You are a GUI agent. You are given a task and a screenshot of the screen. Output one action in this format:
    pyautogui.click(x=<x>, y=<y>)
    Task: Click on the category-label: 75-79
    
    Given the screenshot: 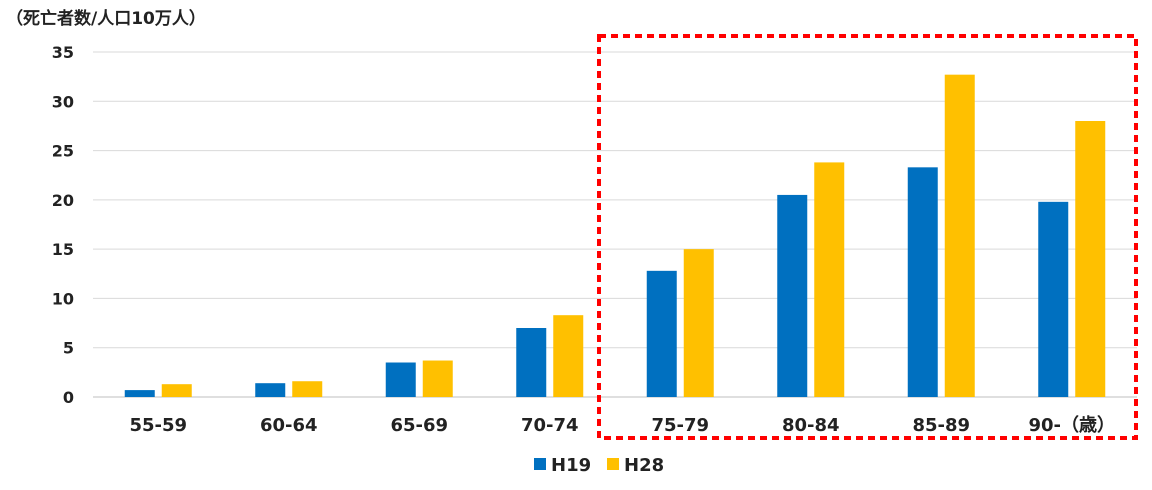 What is the action you would take?
    pyautogui.click(x=680, y=425)
    